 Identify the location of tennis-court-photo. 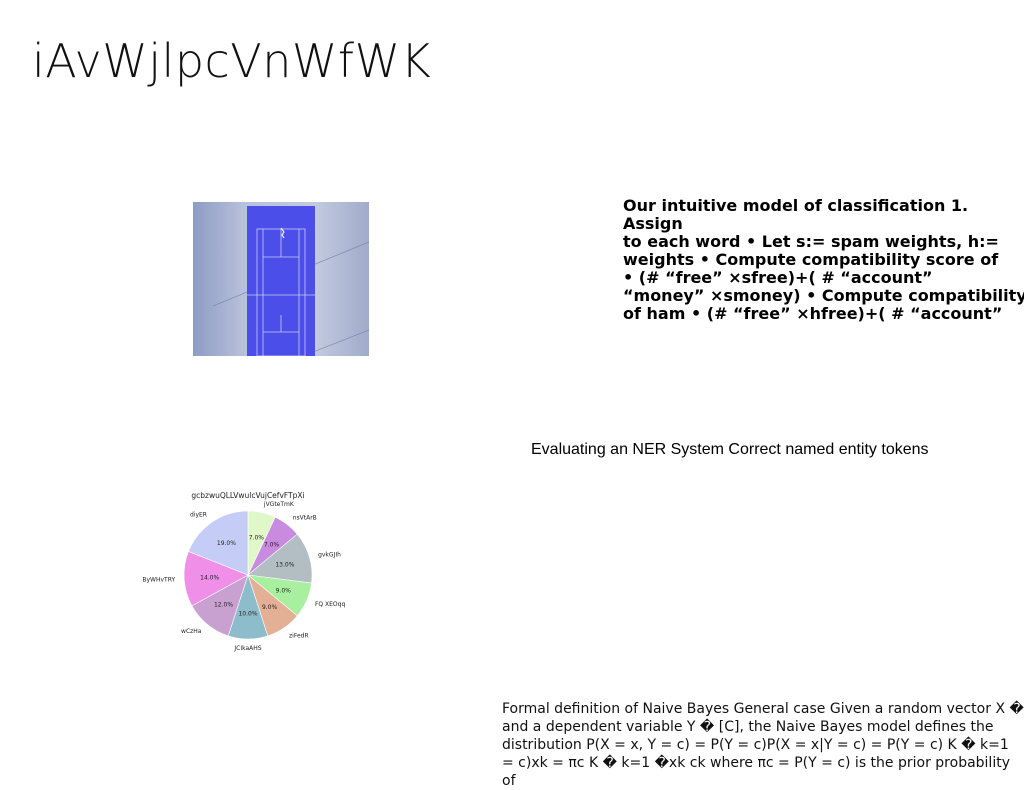
(281, 279).